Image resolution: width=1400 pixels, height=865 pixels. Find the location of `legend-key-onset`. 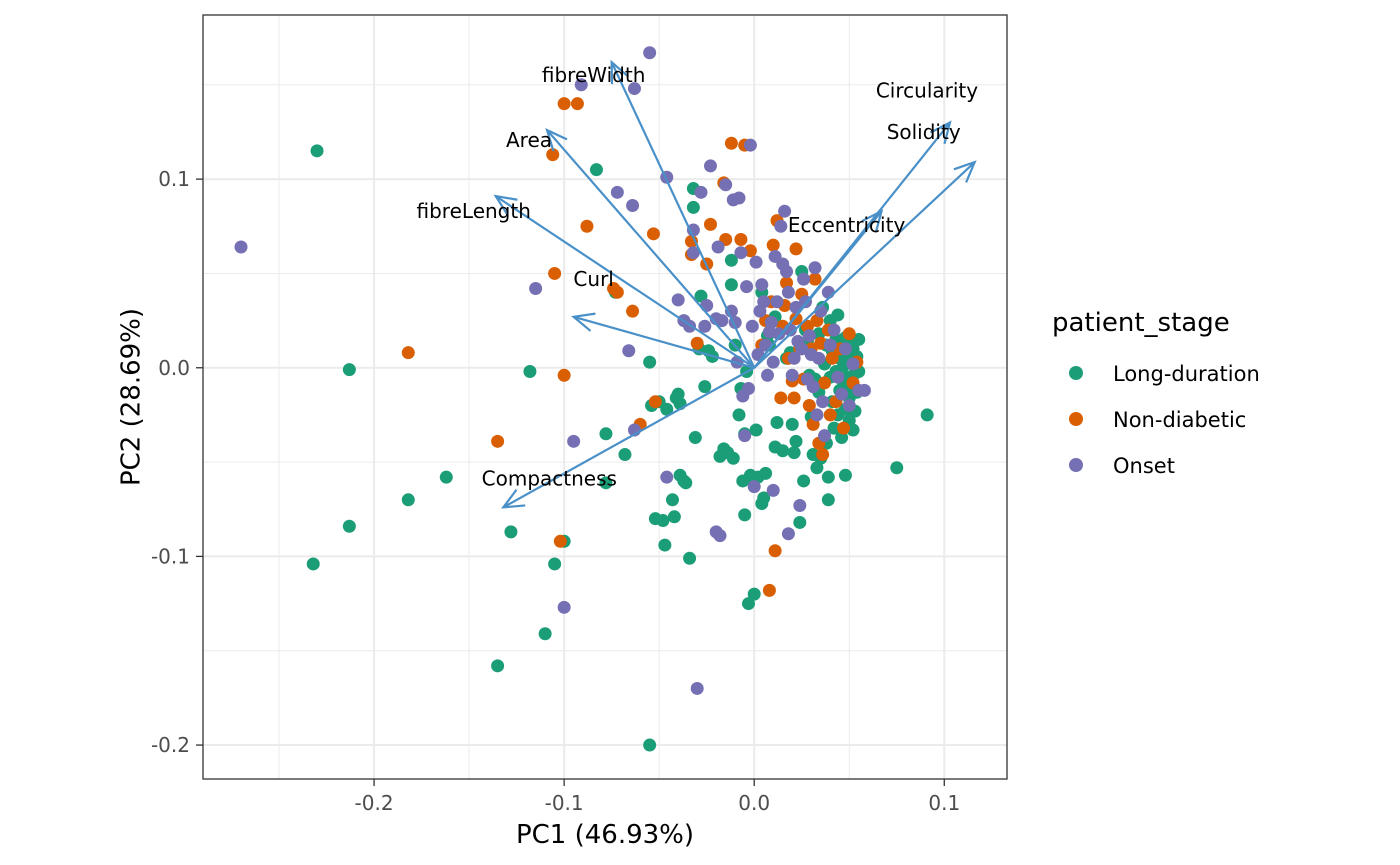

legend-key-onset is located at coordinates (1076, 465).